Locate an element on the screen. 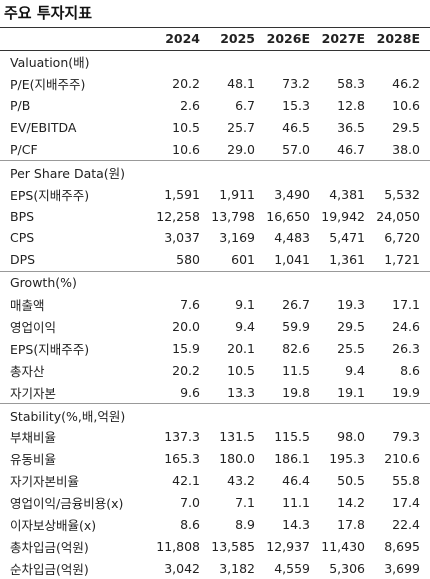  row-label: 부채비율 is located at coordinates (33, 438).